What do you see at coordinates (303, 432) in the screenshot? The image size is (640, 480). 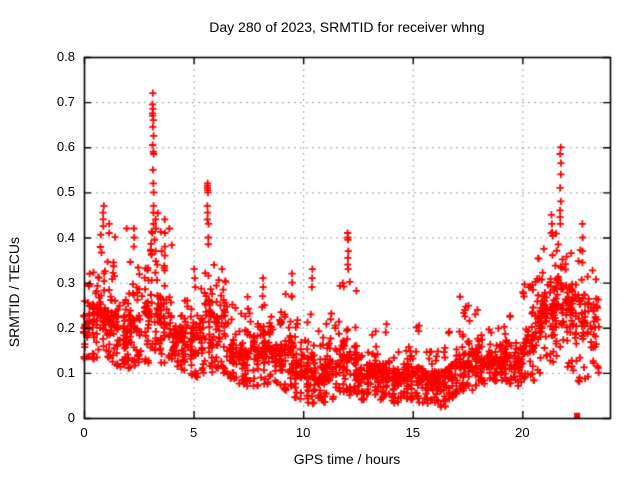 I see `x-tick-label: 10` at bounding box center [303, 432].